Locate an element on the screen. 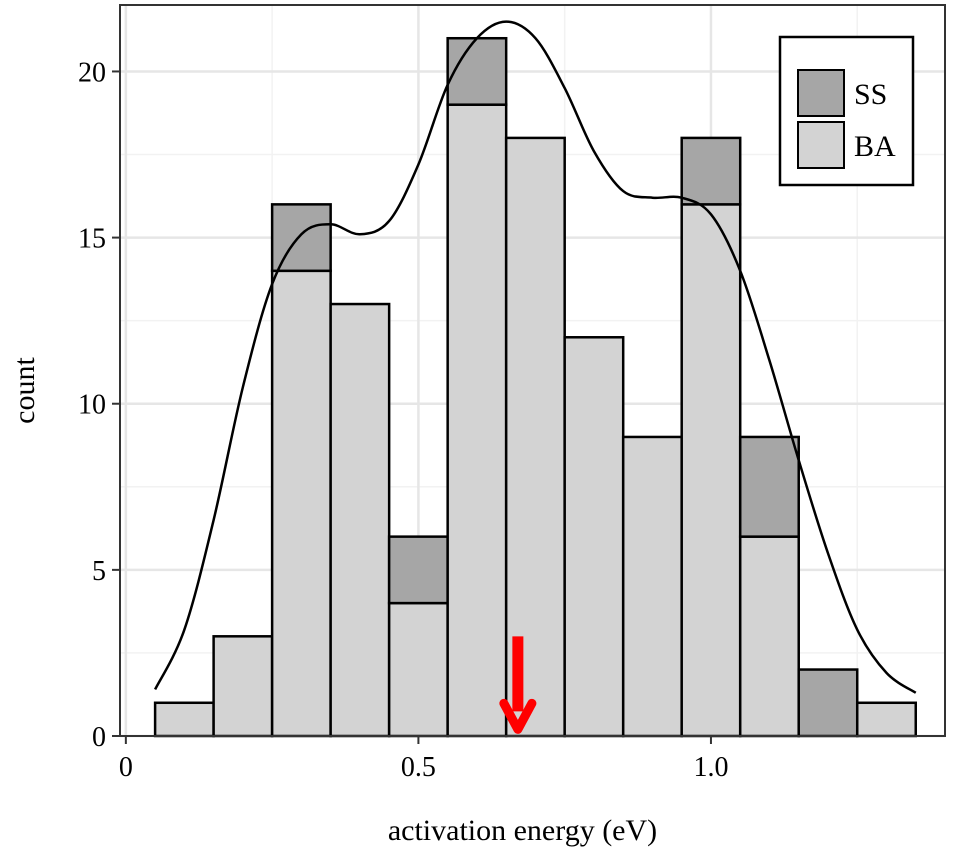 This screenshot has height=850, width=955. marker-group is located at coordinates (518, 685).